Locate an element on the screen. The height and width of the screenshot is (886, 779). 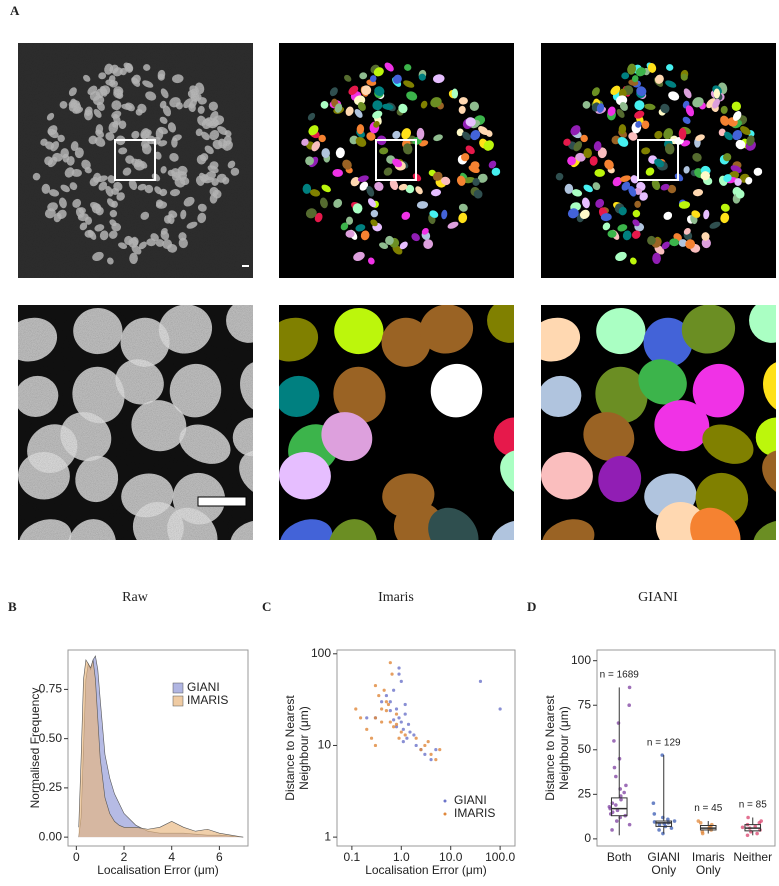
y-tick-label: 0.75 is located at coordinates (51, 689).